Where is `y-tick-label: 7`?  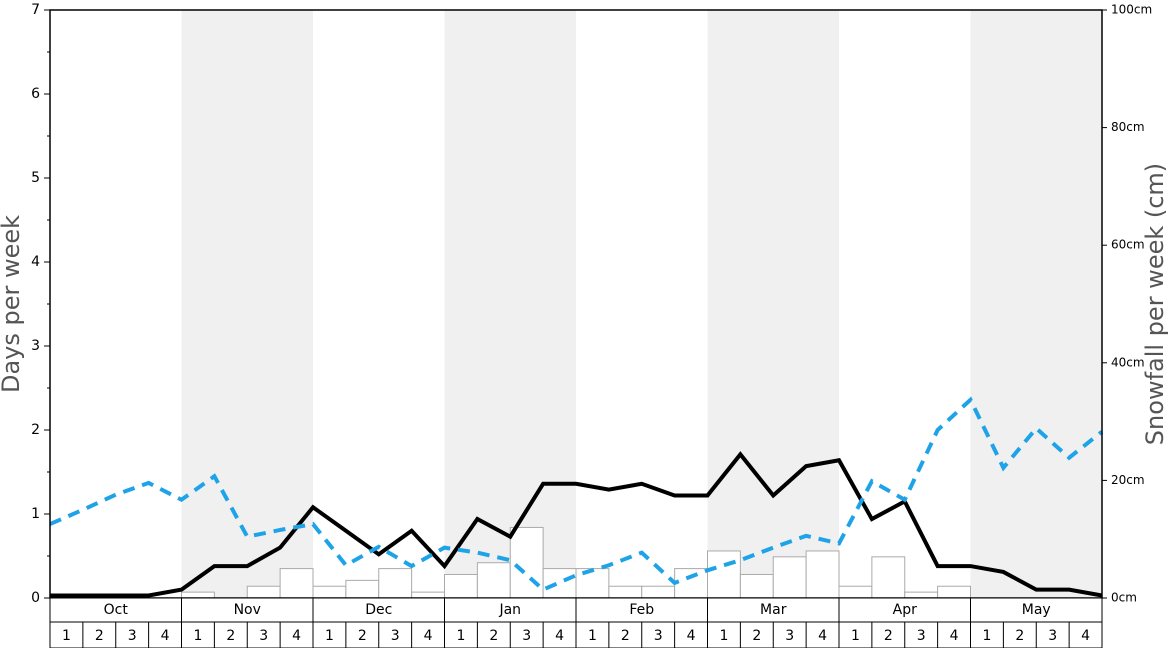 y-tick-label: 7 is located at coordinates (35, 10).